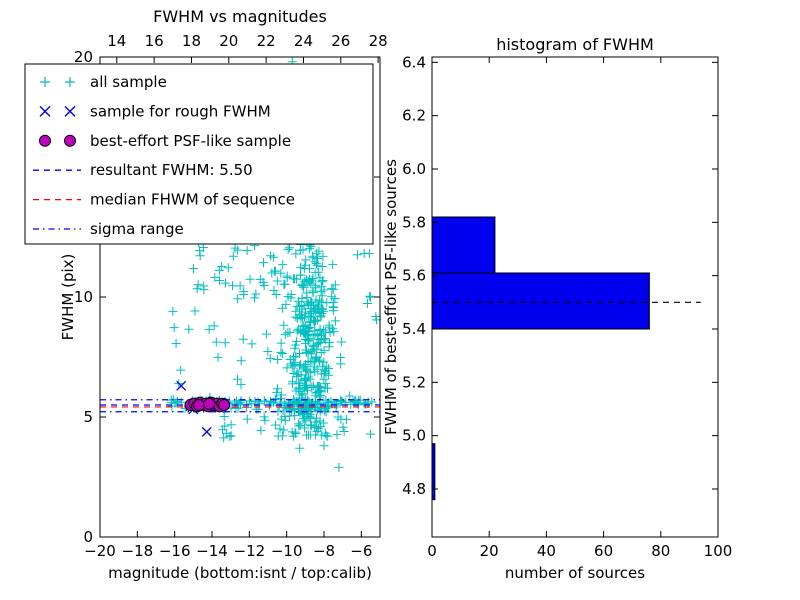 The height and width of the screenshot is (600, 800). Describe the element at coordinates (180, 111) in the screenshot. I see `legend-item-label: sample for rough FWHM` at that location.